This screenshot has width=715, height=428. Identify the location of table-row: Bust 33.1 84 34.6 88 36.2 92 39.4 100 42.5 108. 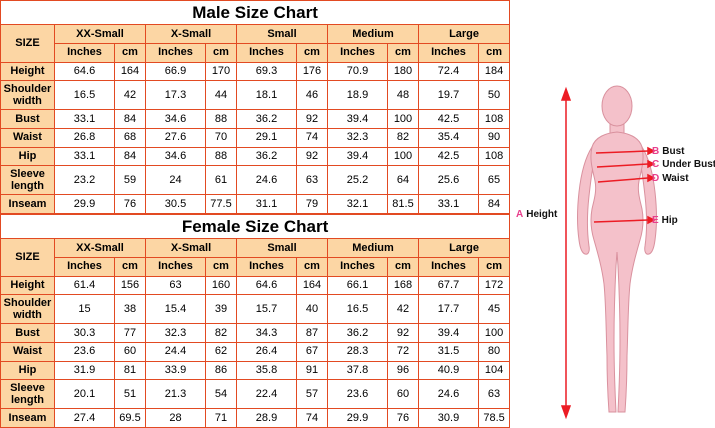
(255, 119).